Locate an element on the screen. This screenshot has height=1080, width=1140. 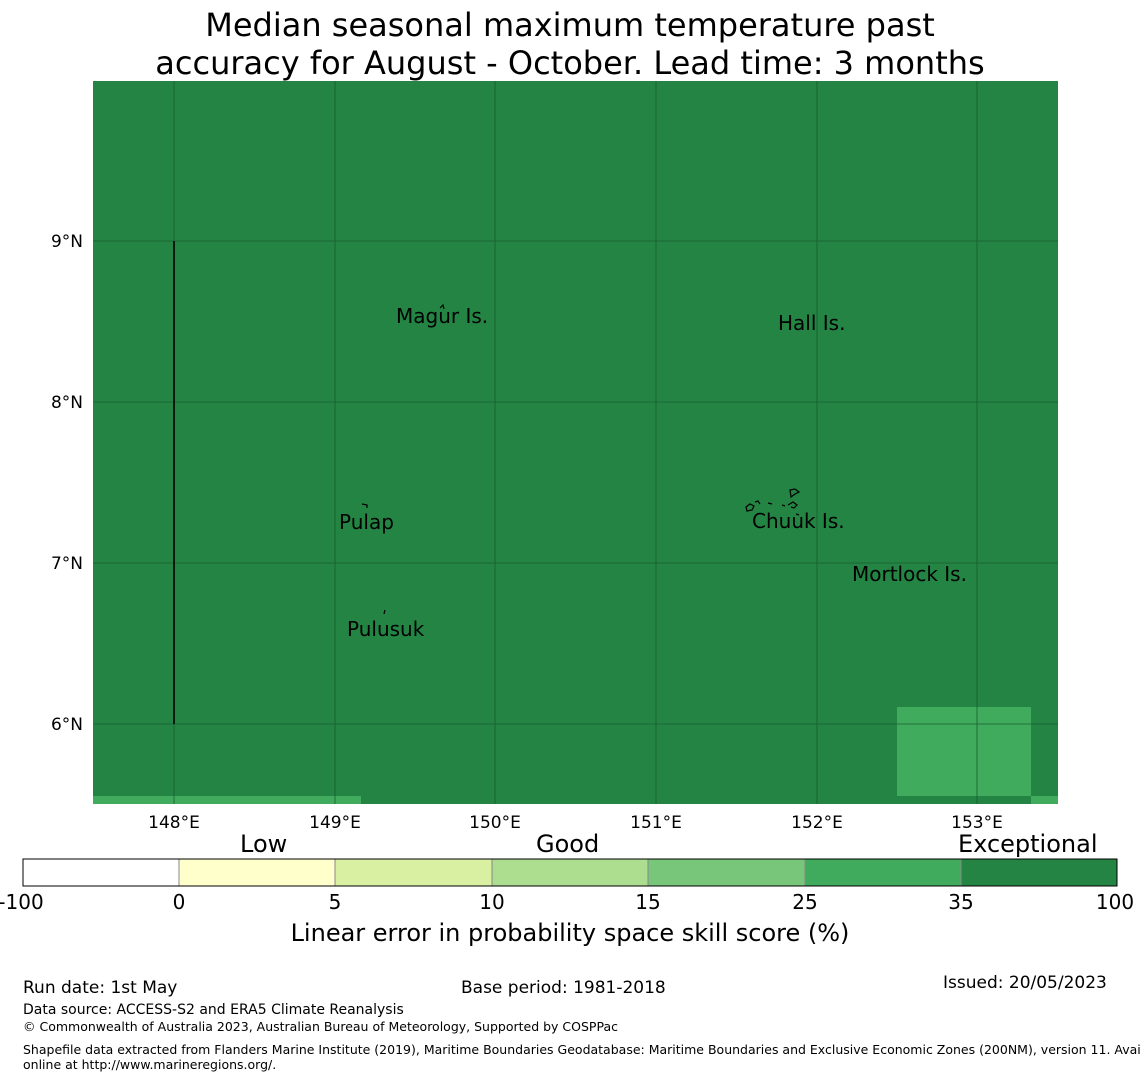
lon-tick-label: 151°E is located at coordinates (656, 821).